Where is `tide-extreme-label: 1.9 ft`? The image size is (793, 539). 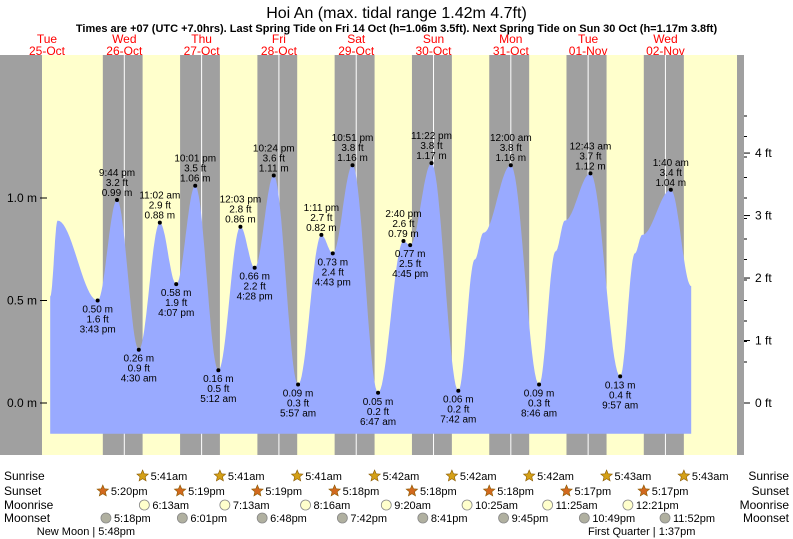
tide-extreme-label: 1.9 ft is located at coordinates (176, 303).